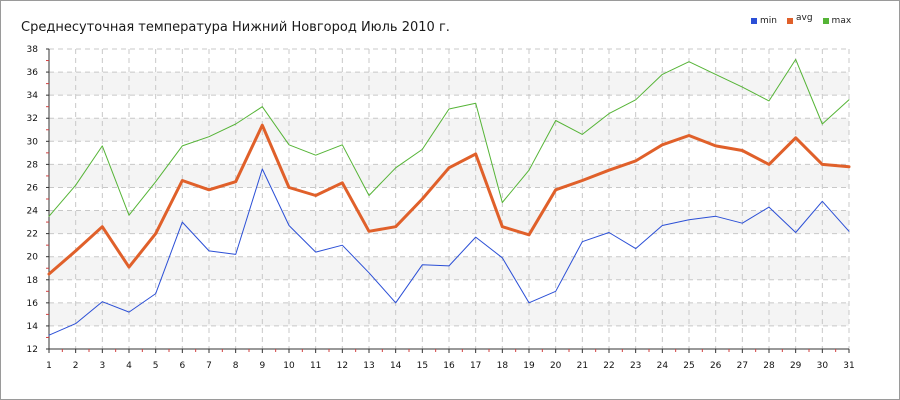 The width and height of the screenshot is (900, 400). Describe the element at coordinates (823, 366) in the screenshot. I see `x-tick-label: 30` at that location.